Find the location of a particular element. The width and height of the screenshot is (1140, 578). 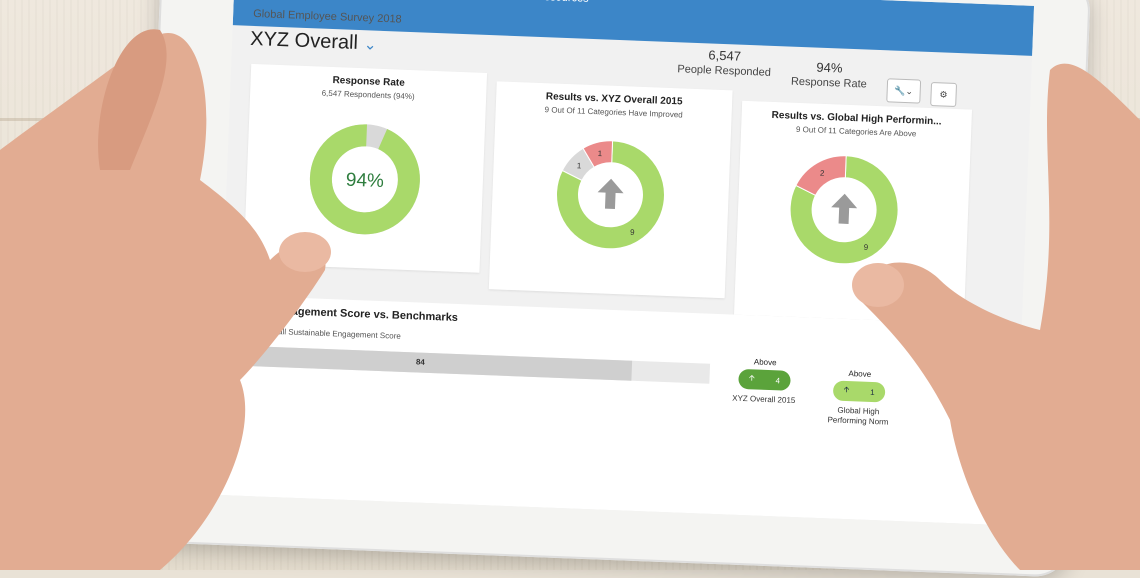

left-thumb-shadow is located at coordinates (132, 99).